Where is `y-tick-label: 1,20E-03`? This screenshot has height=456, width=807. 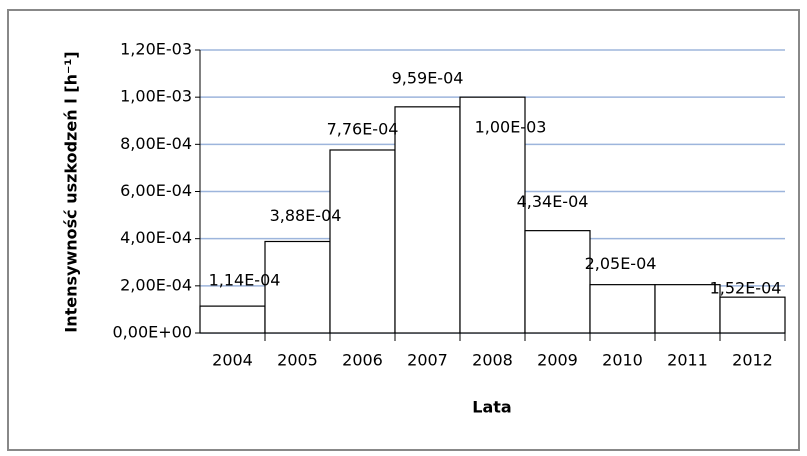
y-tick-label: 1,20E-03 is located at coordinates (156, 49).